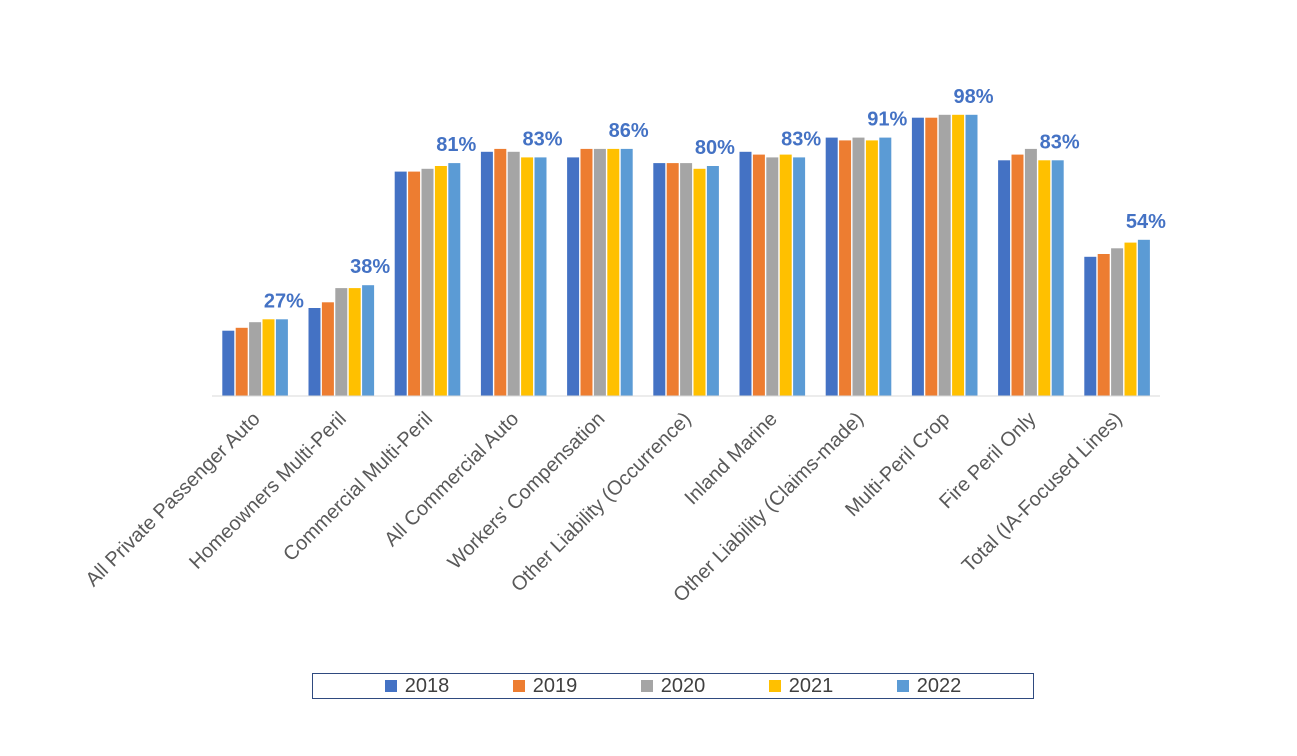 The width and height of the screenshot is (1297, 756). I want to click on legend-swatch-2022, so click(902, 686).